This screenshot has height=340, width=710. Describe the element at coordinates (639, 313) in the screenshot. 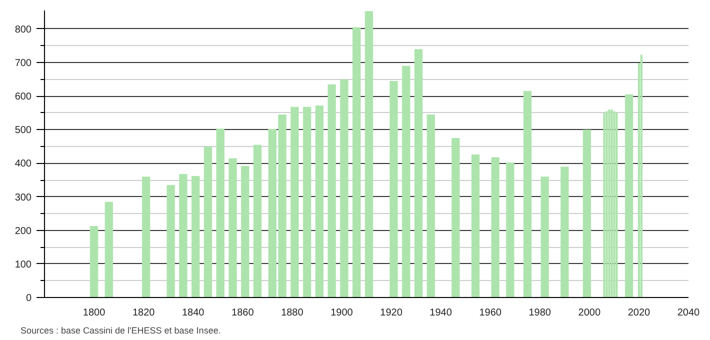

I see `x-tick-label: 2020` at that location.